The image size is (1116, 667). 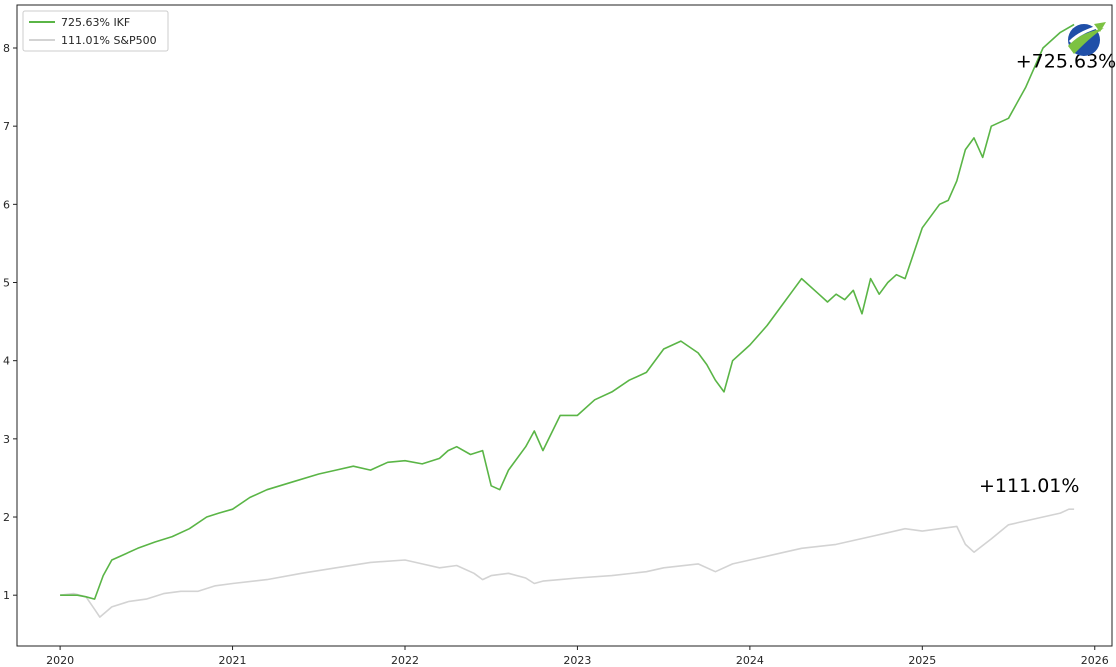 What do you see at coordinates (6, 439) in the screenshot?
I see `y-tick-label: 3` at bounding box center [6, 439].